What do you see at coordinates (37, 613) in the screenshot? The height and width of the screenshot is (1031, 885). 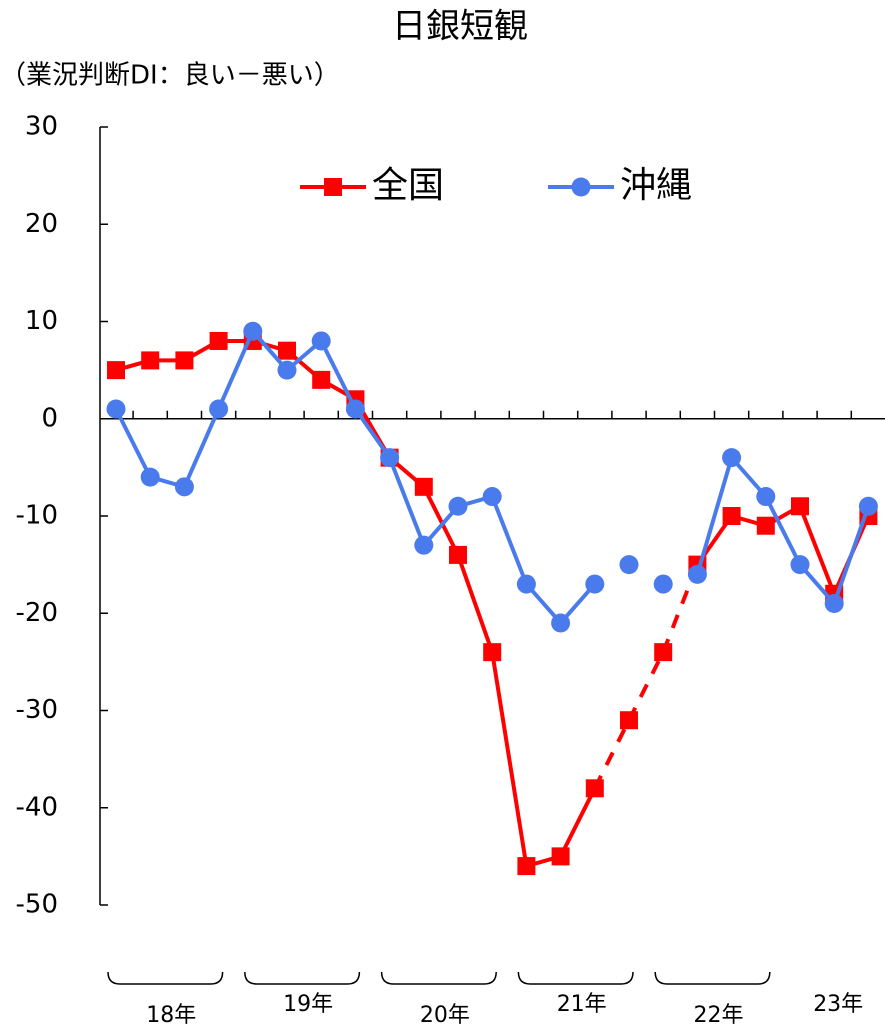 I see `y-tick-label: -20` at bounding box center [37, 613].